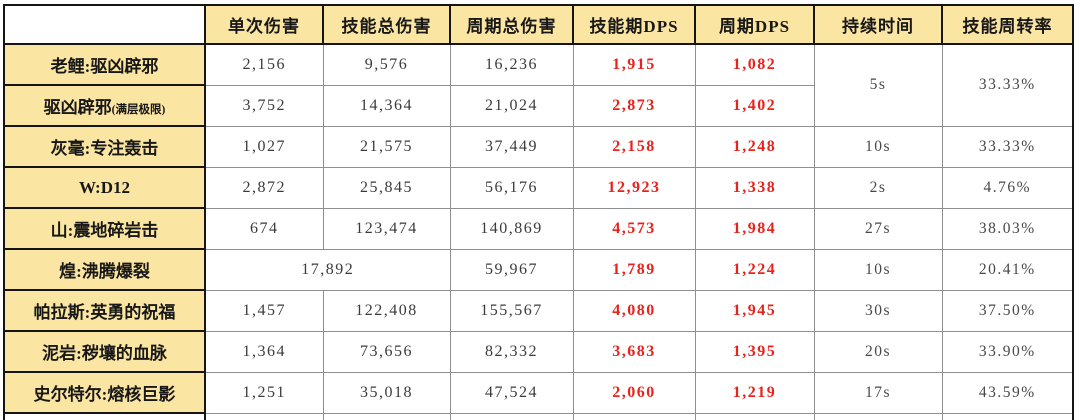 The height and width of the screenshot is (420, 1080). I want to click on cell-skill-dps: 4,080, so click(634, 310).